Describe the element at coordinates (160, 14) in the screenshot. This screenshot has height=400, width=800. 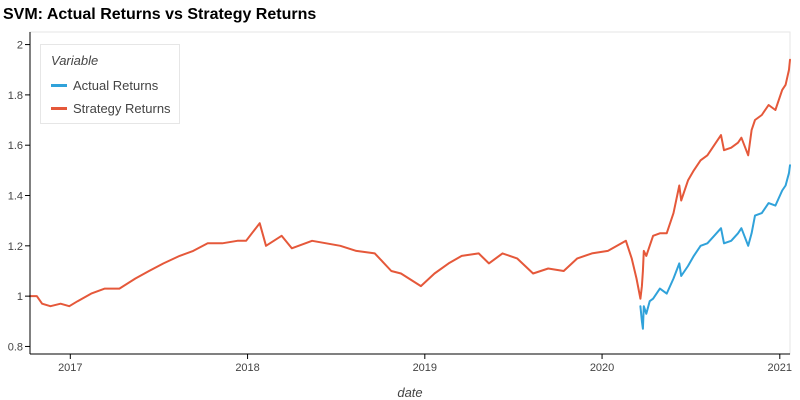
I see `chart-title: SVM: Actual Returns vs Strategy Returns` at that location.